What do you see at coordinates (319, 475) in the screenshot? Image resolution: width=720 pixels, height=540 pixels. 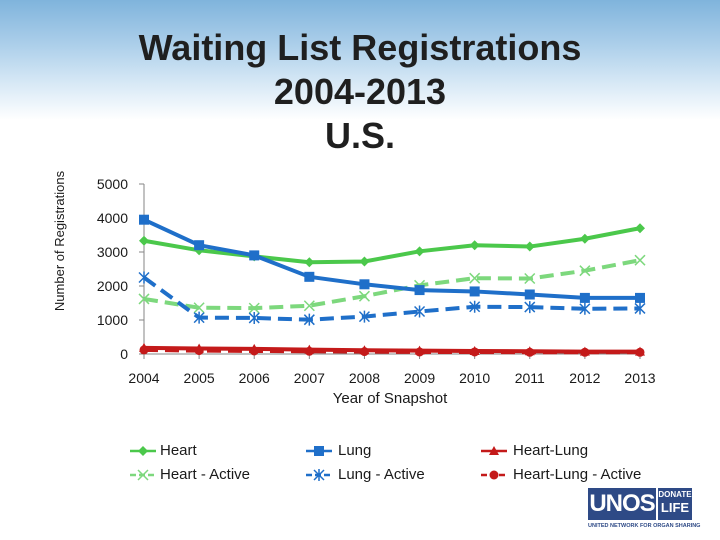 I see `legend-marker-lung-active` at bounding box center [319, 475].